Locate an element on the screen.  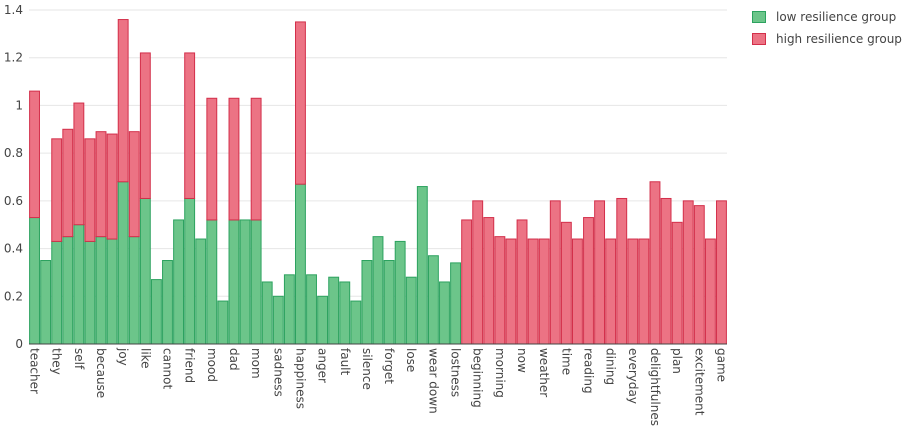
x-tick-label: mom is located at coordinates (256, 363).